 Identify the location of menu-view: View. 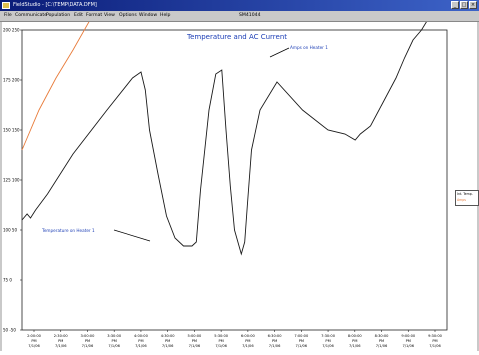
(109, 16).